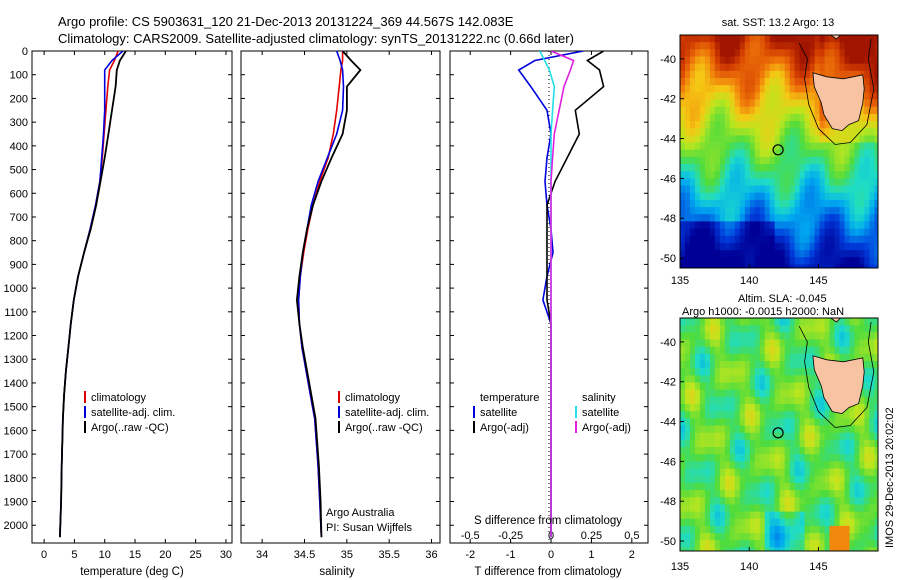  Describe the element at coordinates (668, 60) in the screenshot. I see `map-y-tick-label: -40` at that location.